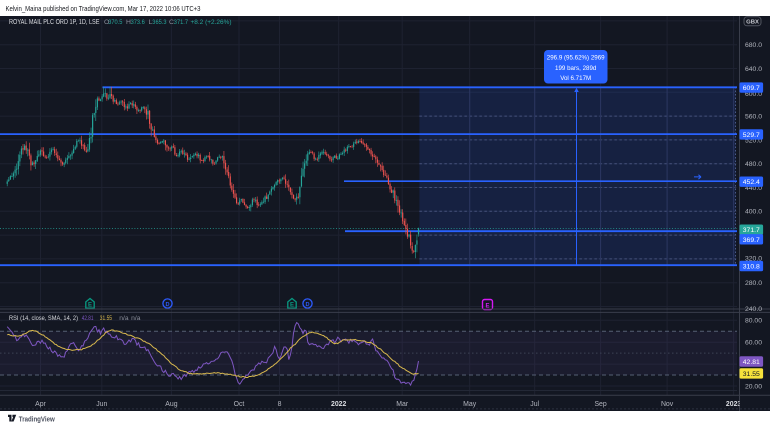  I want to click on svg-text: Jun, so click(101, 404).